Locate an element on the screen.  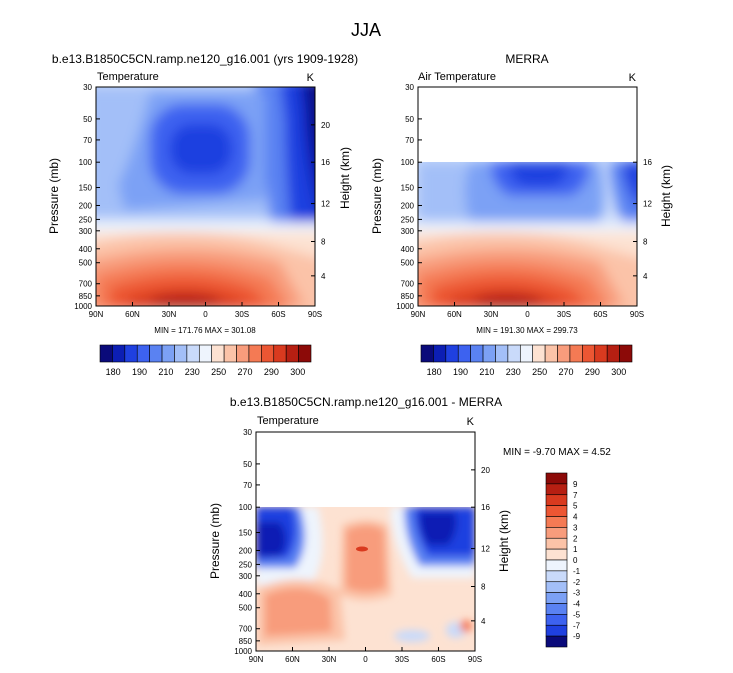
y-tick-label: 500 is located at coordinates (246, 608).